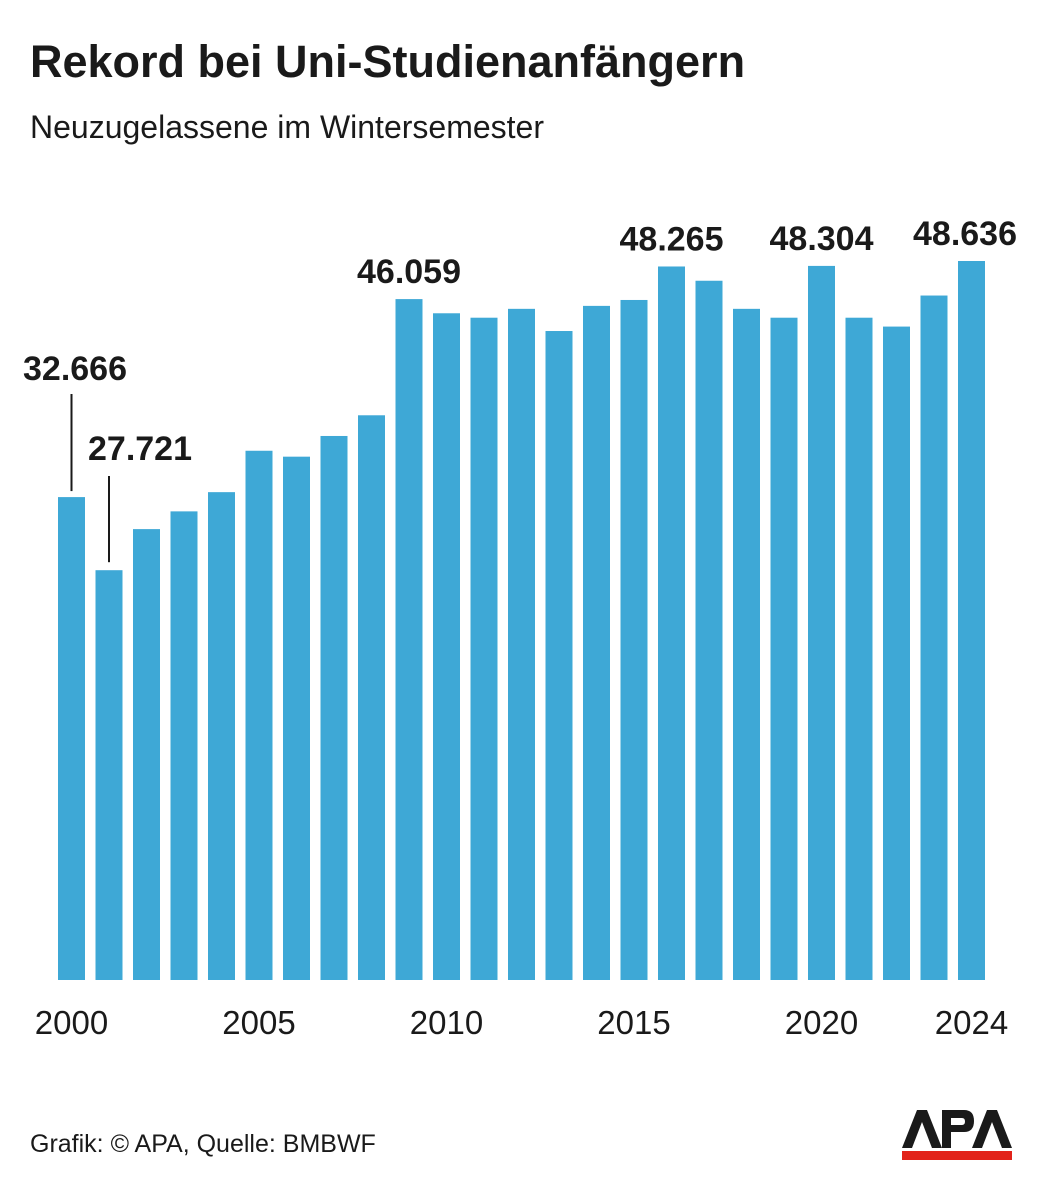 The width and height of the screenshot is (1041, 1182). Describe the element at coordinates (221, 736) in the screenshot. I see `bar-2004` at that location.